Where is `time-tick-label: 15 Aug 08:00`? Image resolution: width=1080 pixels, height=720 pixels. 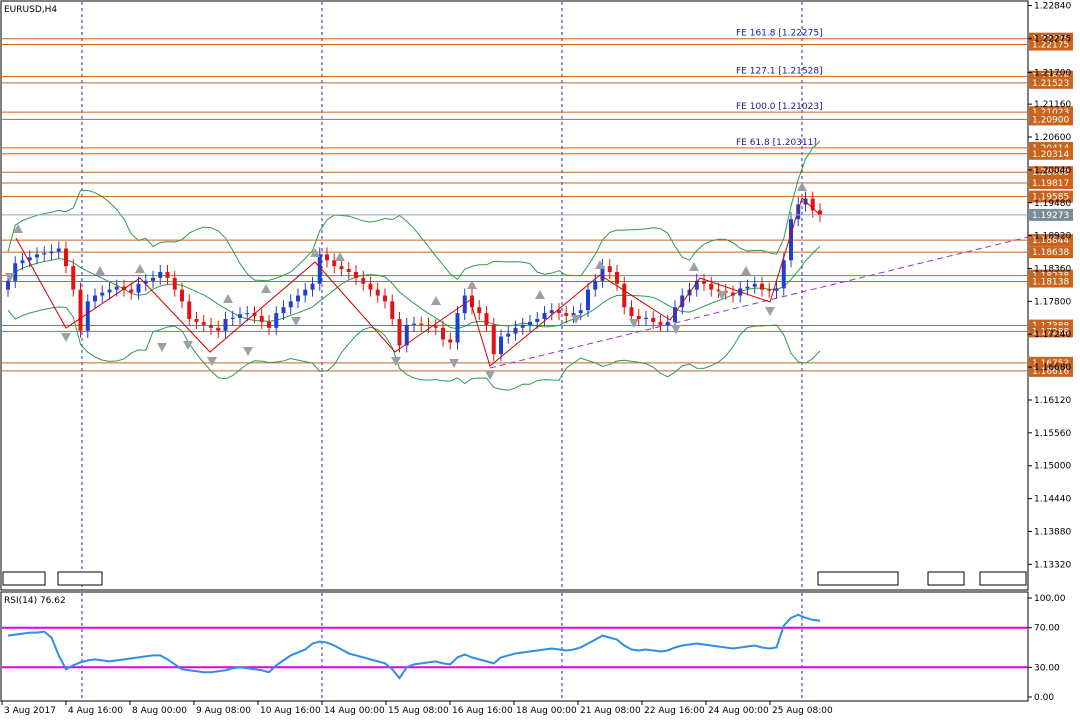
time-tick-label: 15 Aug 08:00 is located at coordinates (418, 711).